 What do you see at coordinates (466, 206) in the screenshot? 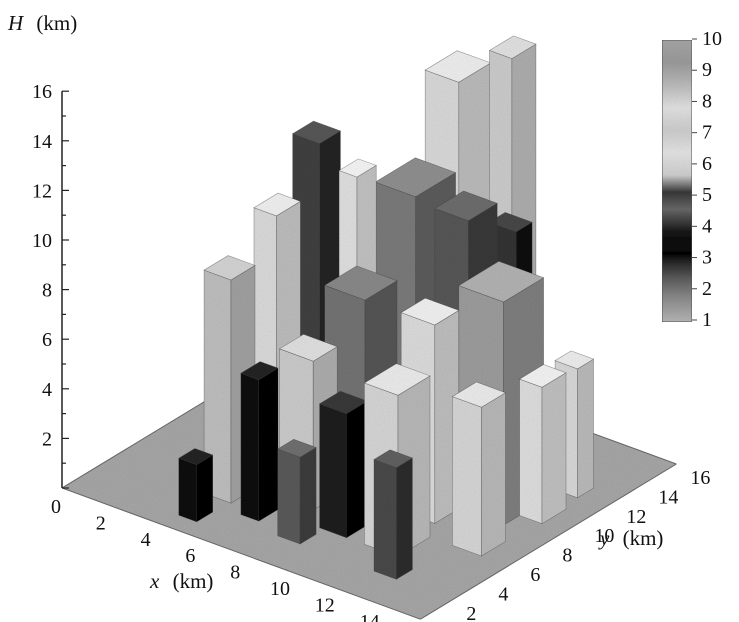
I see `bar-5-top-face` at bounding box center [466, 206].